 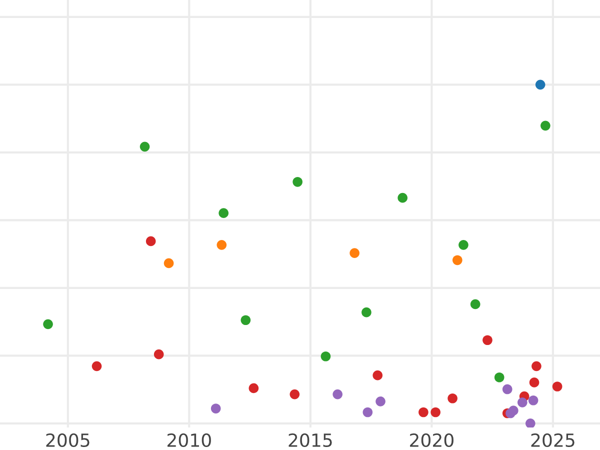 What do you see at coordinates (189, 440) in the screenshot?
I see `x-tick-label: 2010` at bounding box center [189, 440].